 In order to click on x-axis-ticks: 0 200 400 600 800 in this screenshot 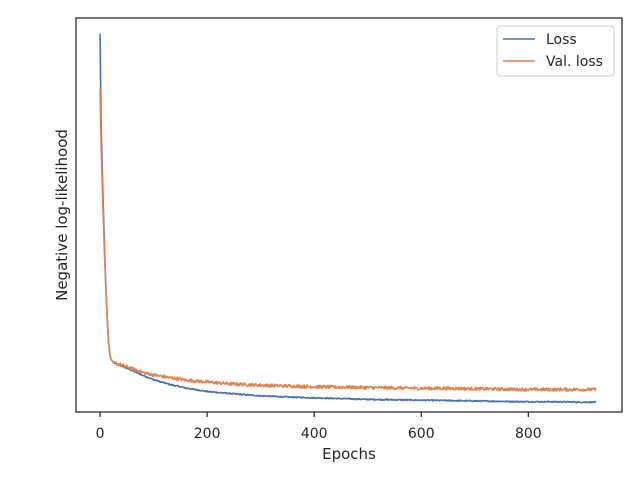, I will do `click(319, 427)`.